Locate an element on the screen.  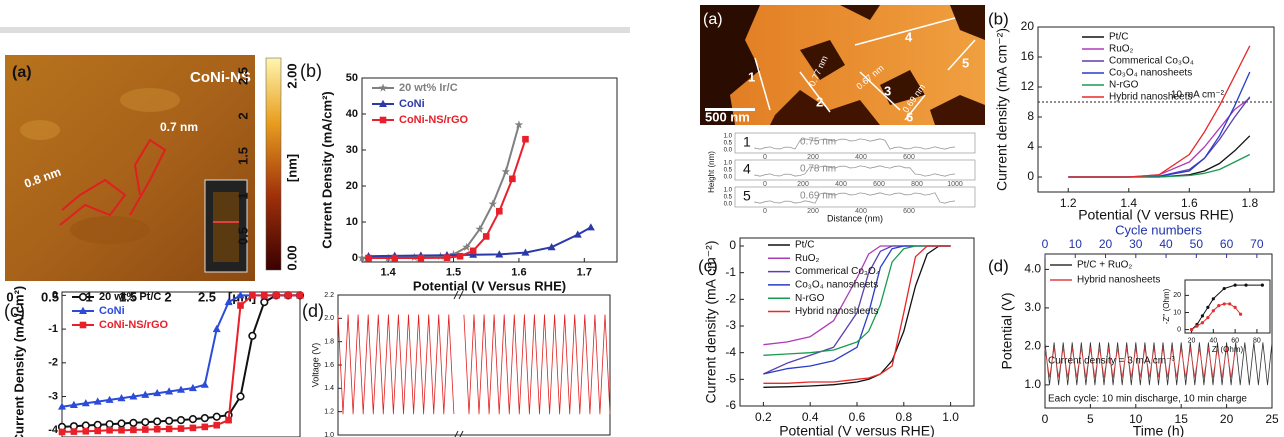
x-axis-label: Z' (Ohm) is located at coordinates (1228, 349).